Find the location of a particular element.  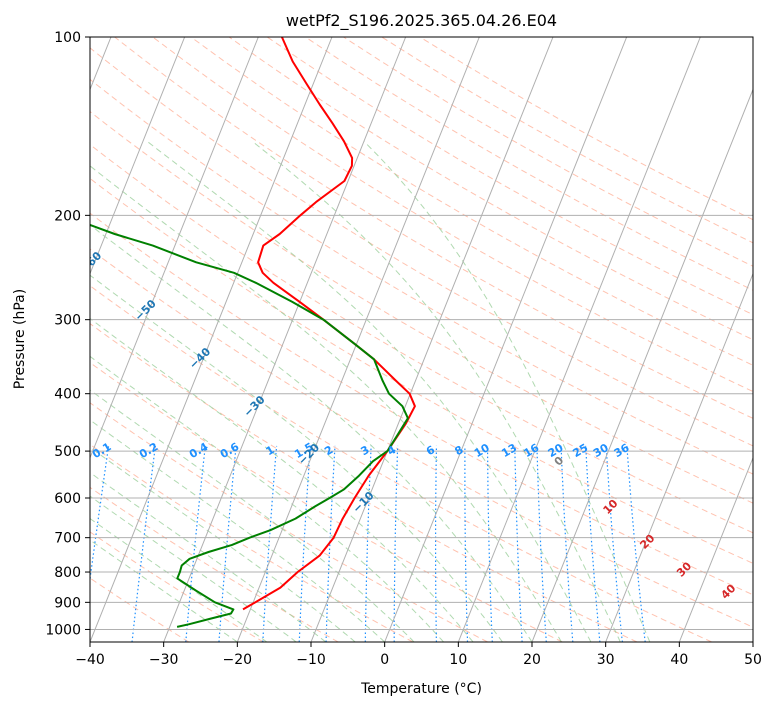

x-tick-label: 10 is located at coordinates (458, 660).